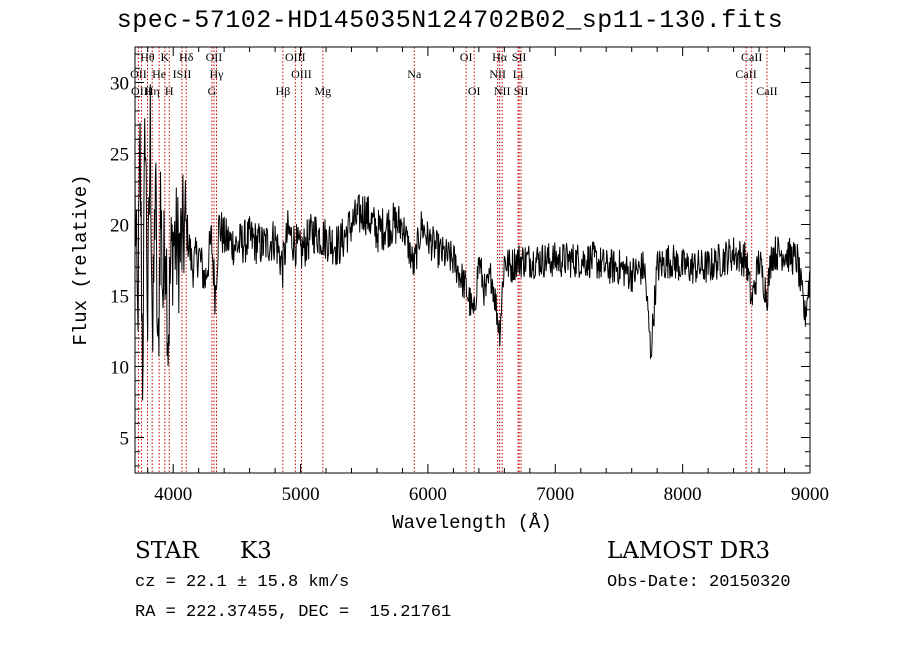  What do you see at coordinates (159, 74) in the screenshot?
I see `line-label-10: He` at bounding box center [159, 74].